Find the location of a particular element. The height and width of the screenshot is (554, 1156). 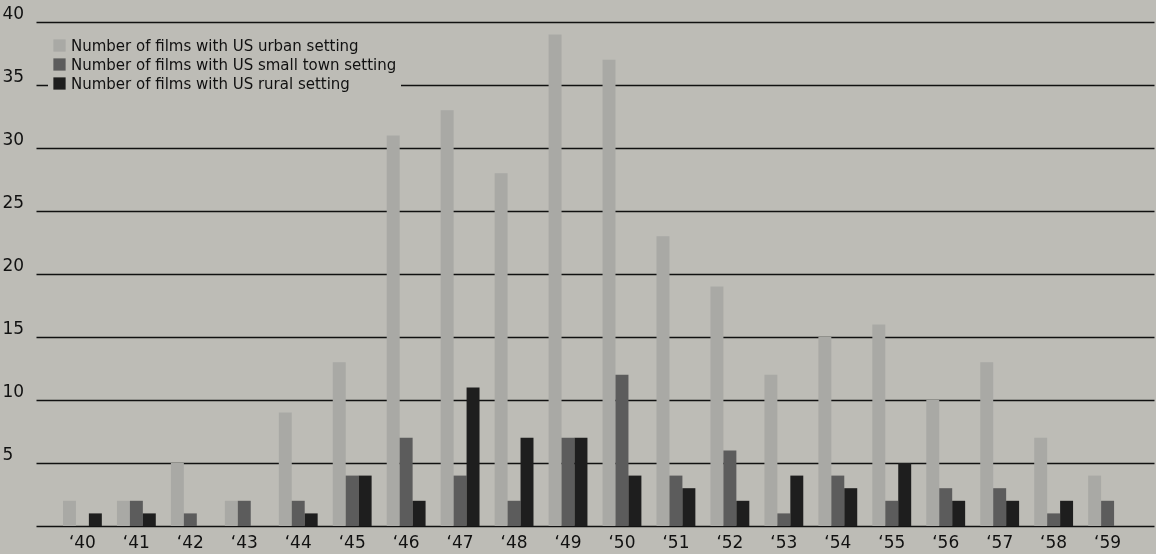

y-tick-label: 15 is located at coordinates (13, 327).